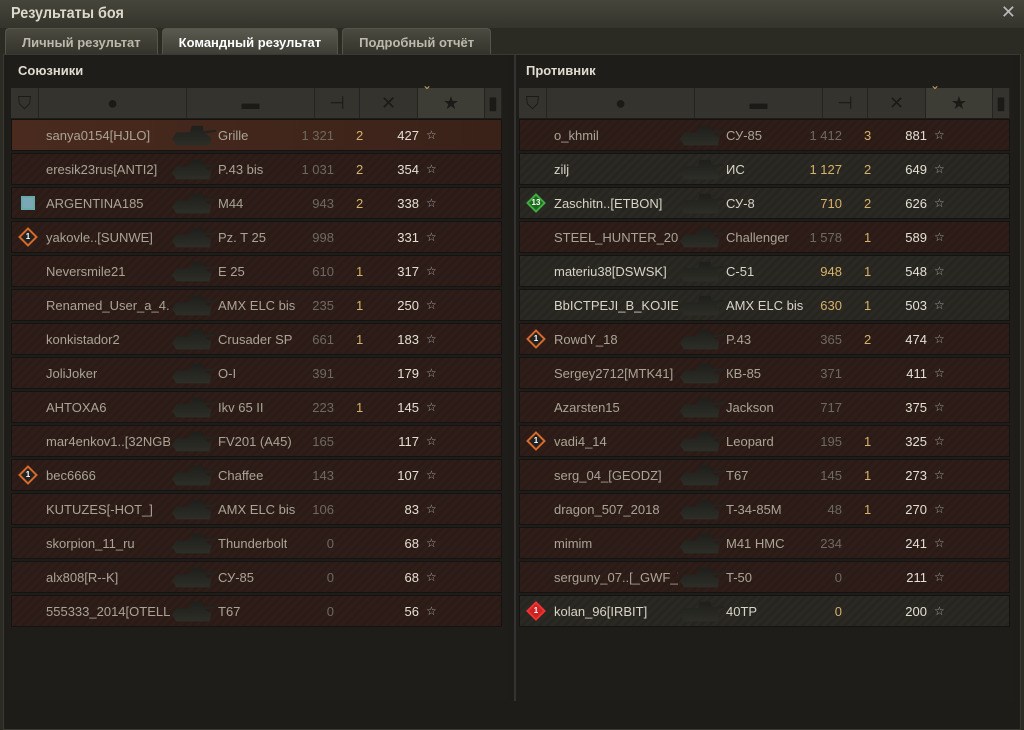  I want to click on tank-name: M41 HMC, so click(755, 543).